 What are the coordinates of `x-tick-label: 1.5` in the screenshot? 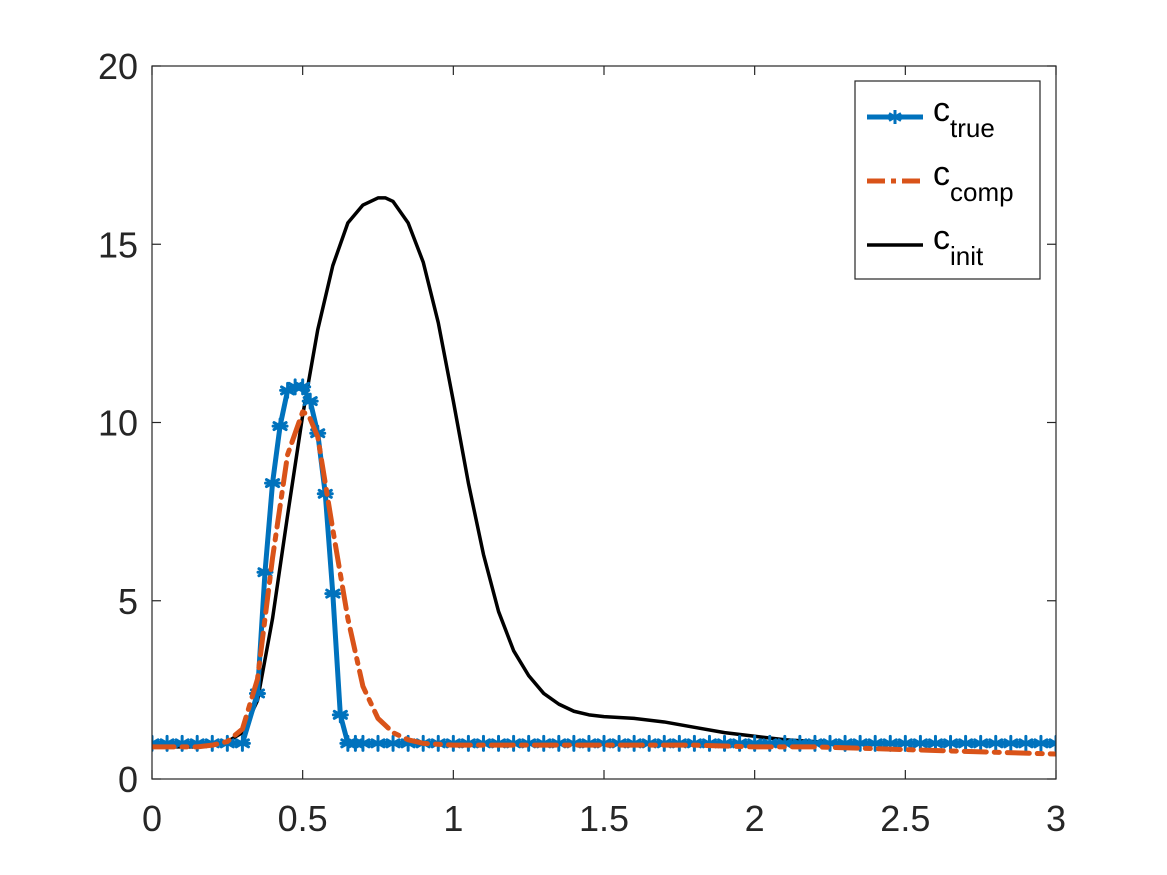 It's located at (604, 818).